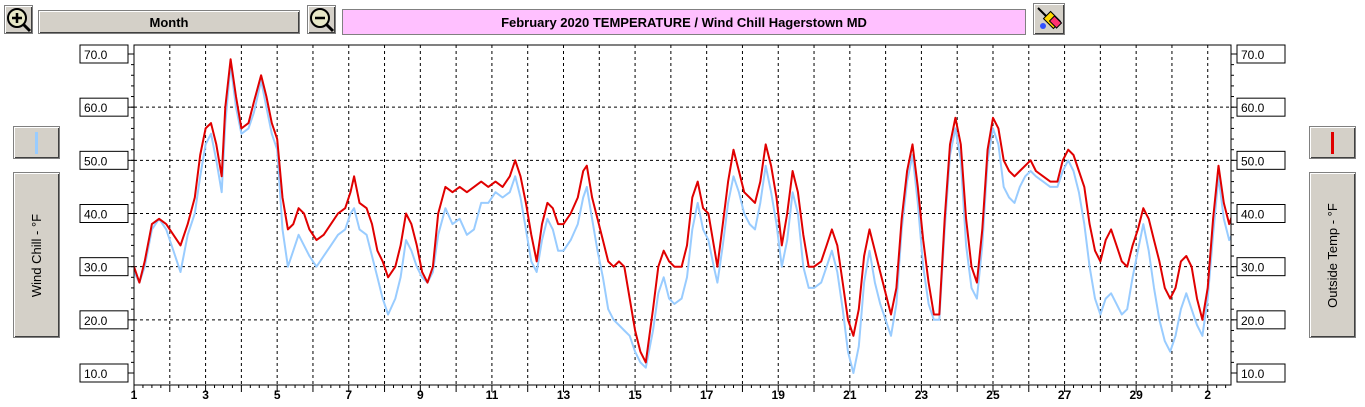  I want to click on x-tick-label: 13, so click(564, 395).